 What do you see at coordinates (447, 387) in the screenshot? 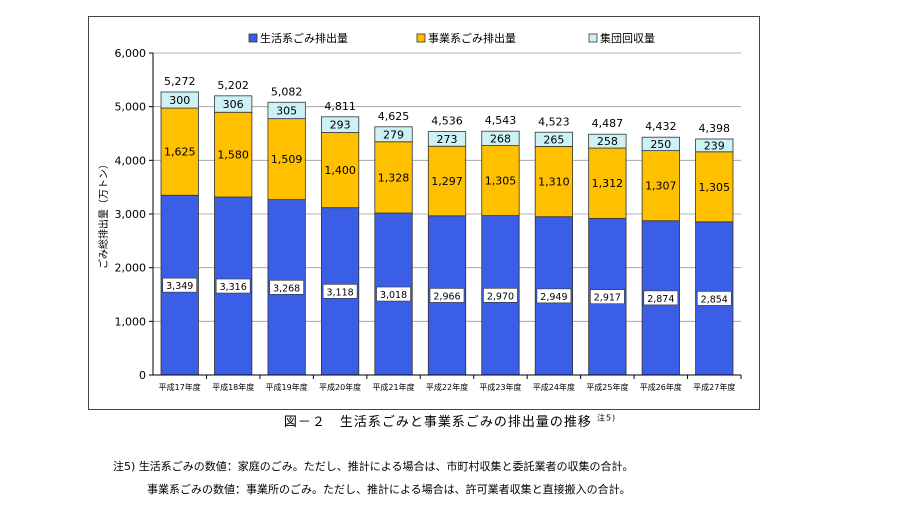
I see `x-tick-label: 平成22年度` at bounding box center [447, 387].